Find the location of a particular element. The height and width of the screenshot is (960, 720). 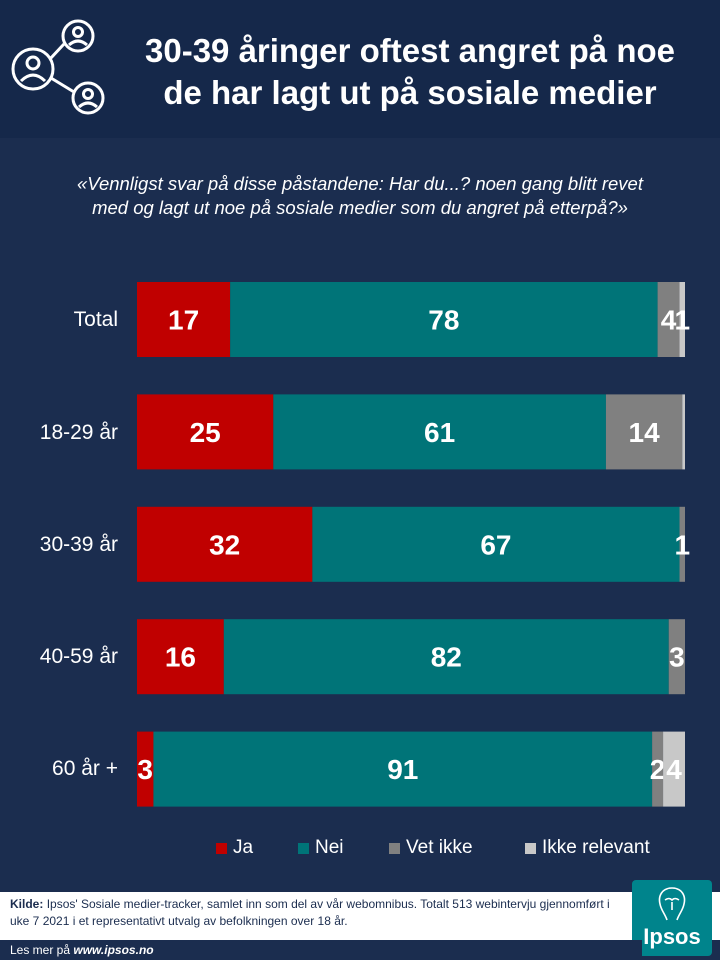

value-label-vet-ikke-2: 14 is located at coordinates (645, 432).